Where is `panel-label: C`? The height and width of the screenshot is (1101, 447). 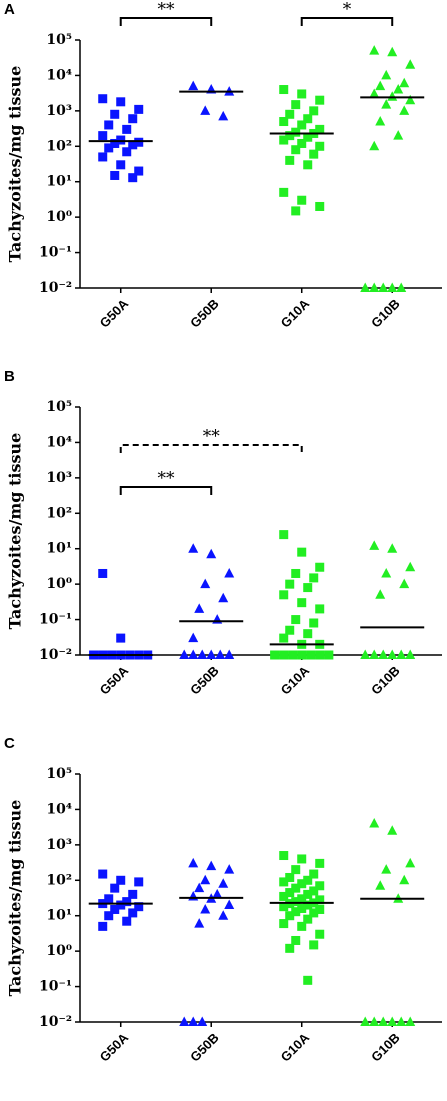
panel-label: C is located at coordinates (9, 743).